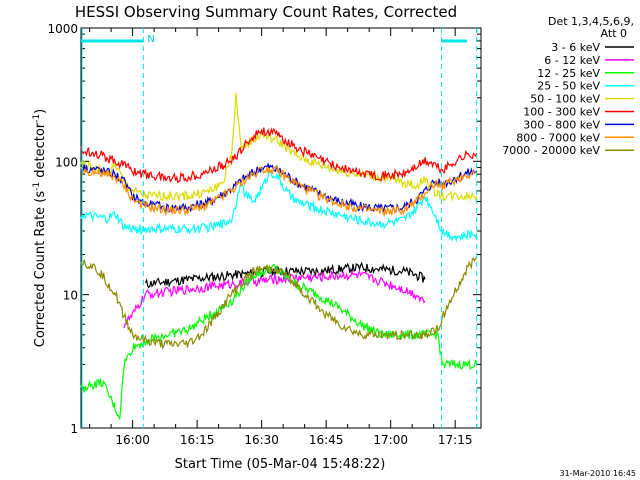 The height and width of the screenshot is (480, 640). I want to click on y-axis-label-main: Corrected Count Rate (s, so click(40, 269).